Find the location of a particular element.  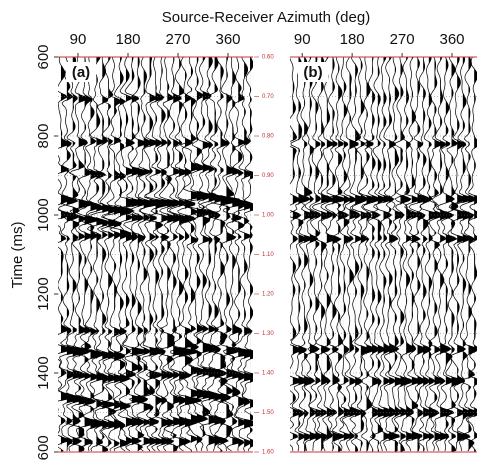

x-tick-label: 90 is located at coordinates (302, 39).